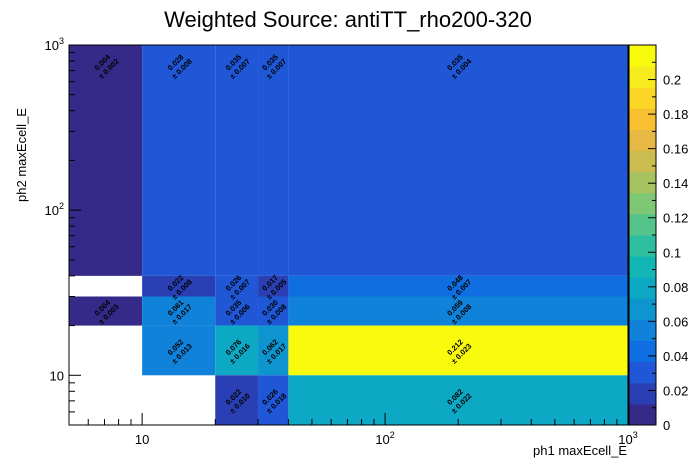 The height and width of the screenshot is (472, 696). What do you see at coordinates (658, 238) in the screenshot?
I see `colorbar: 0 0.02 0.04 0.06 0.08 0.1 0.12 0.14 0.16 0.18 0.2` at bounding box center [658, 238].